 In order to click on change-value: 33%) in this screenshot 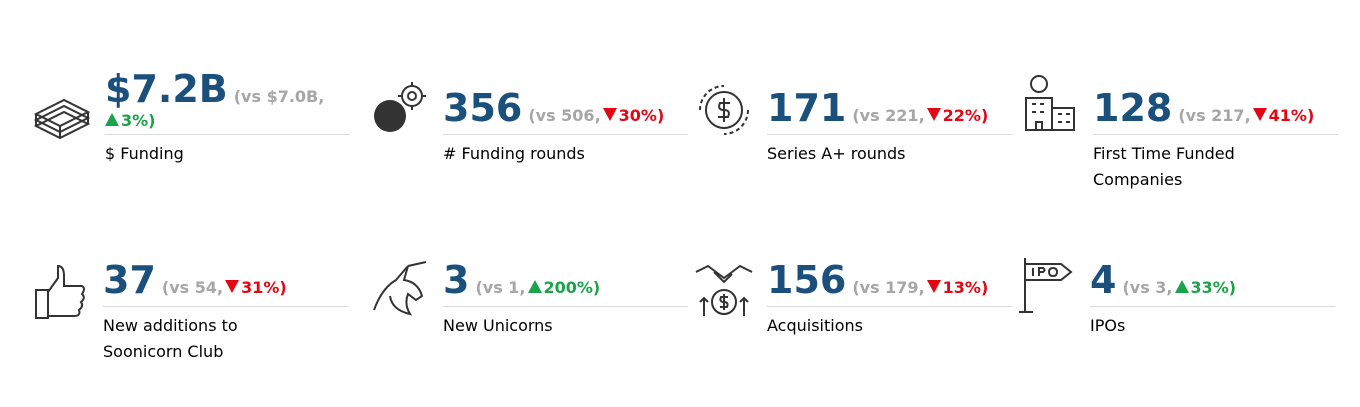, I will do `click(1213, 287)`.